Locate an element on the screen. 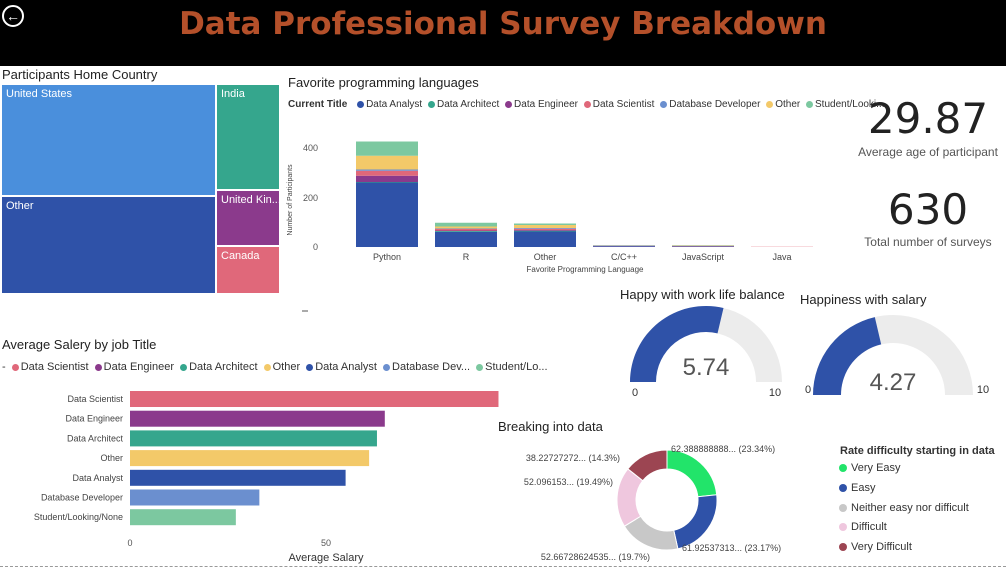  x-tick-label: Python is located at coordinates (387, 257).